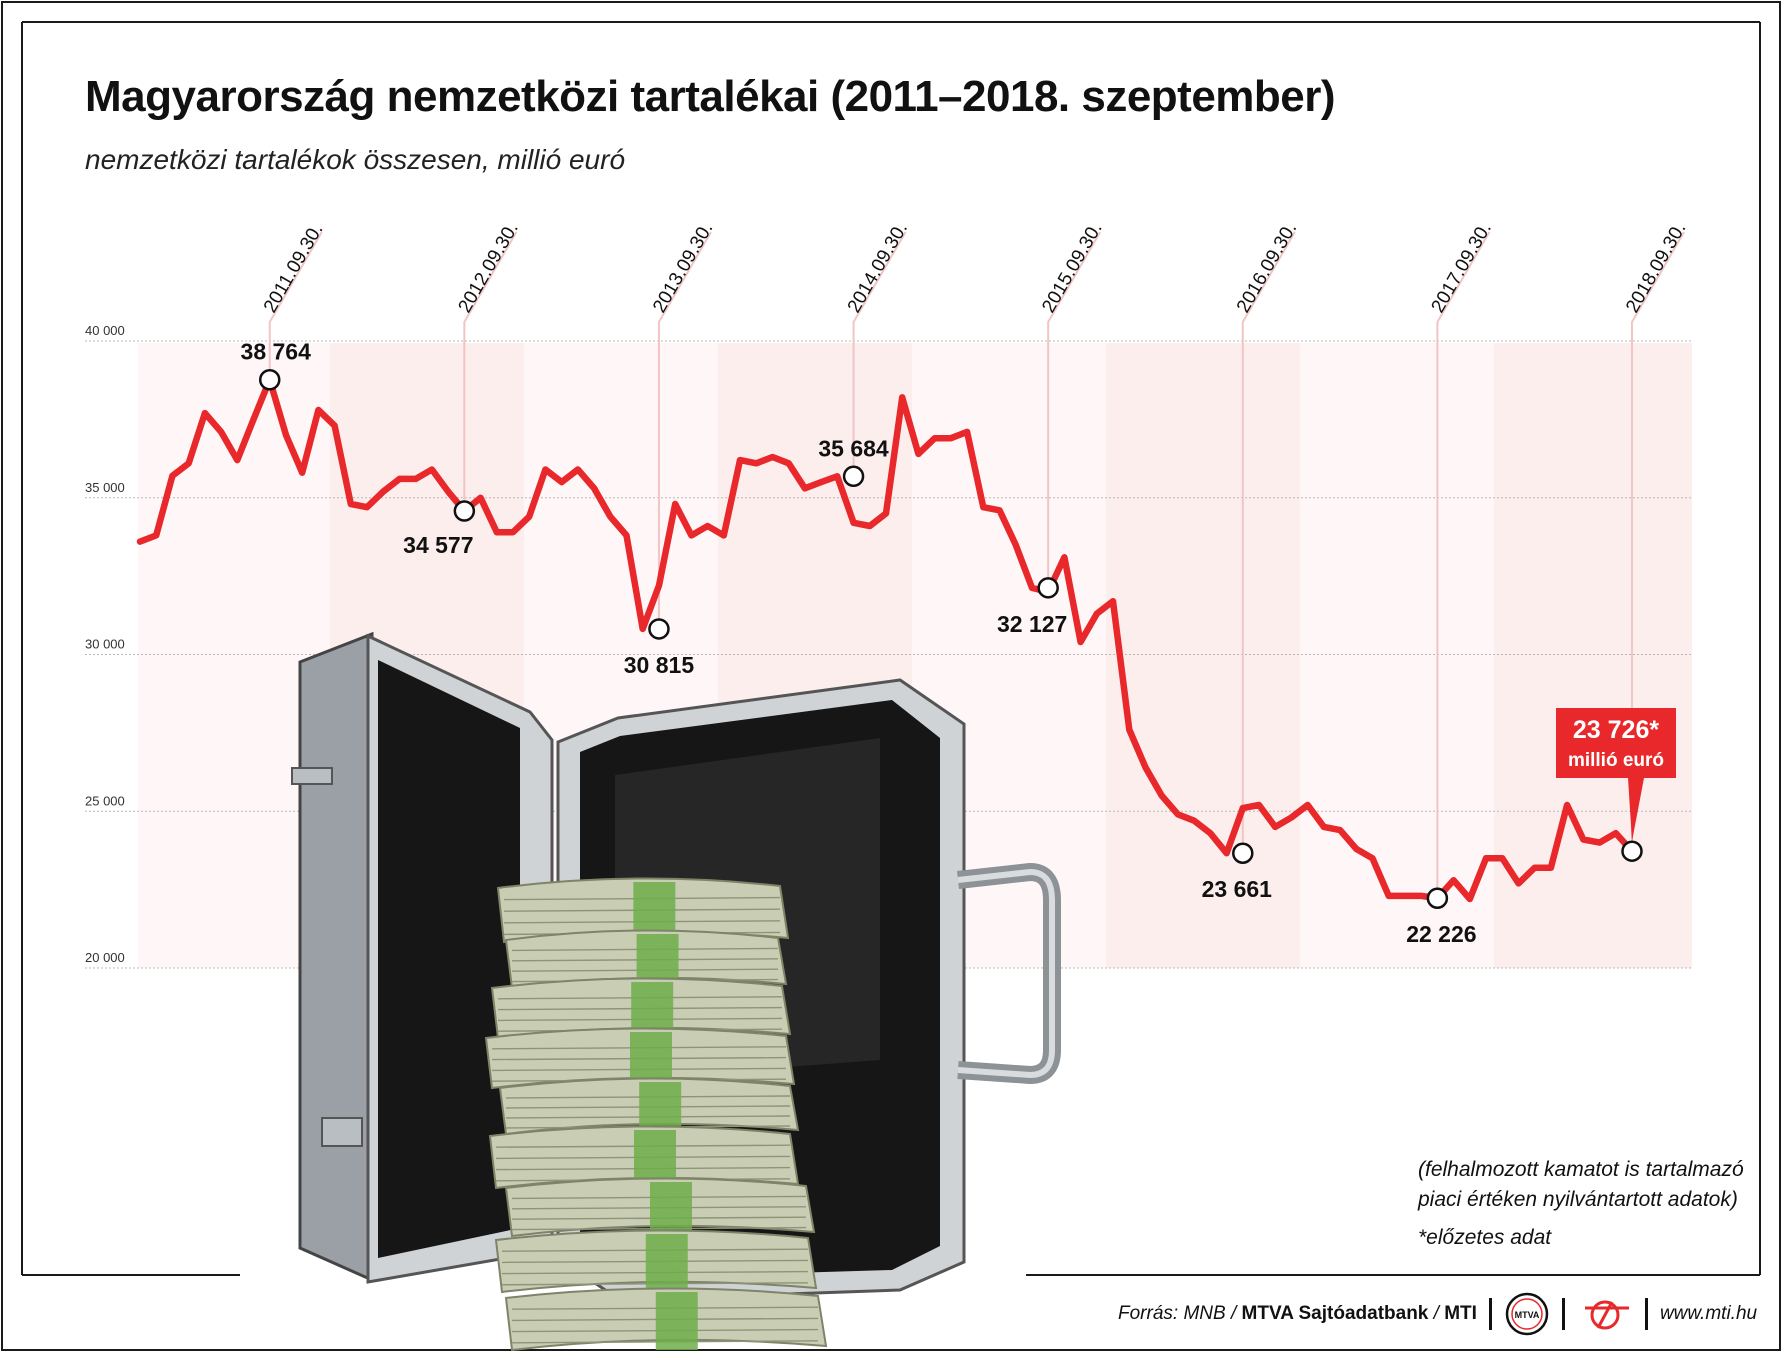 This screenshot has width=1784, height=1354. I want to click on footer-sep: /, so click(1436, 1313).